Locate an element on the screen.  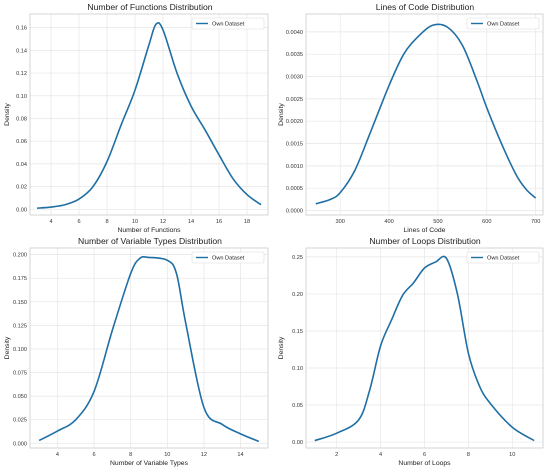
chart-title: Number of Loops Distribution is located at coordinates (425, 241).